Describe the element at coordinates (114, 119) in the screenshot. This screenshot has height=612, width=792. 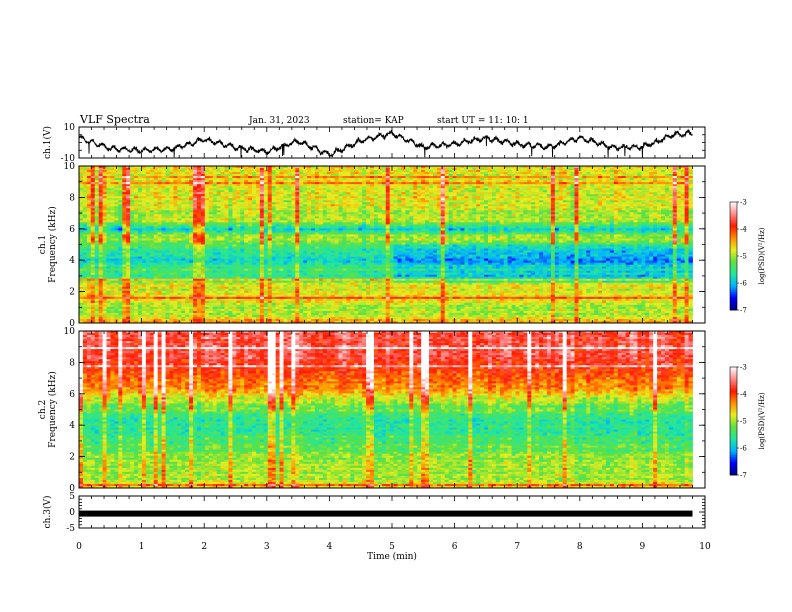
I see `figure-title: VLF Spectra` at that location.